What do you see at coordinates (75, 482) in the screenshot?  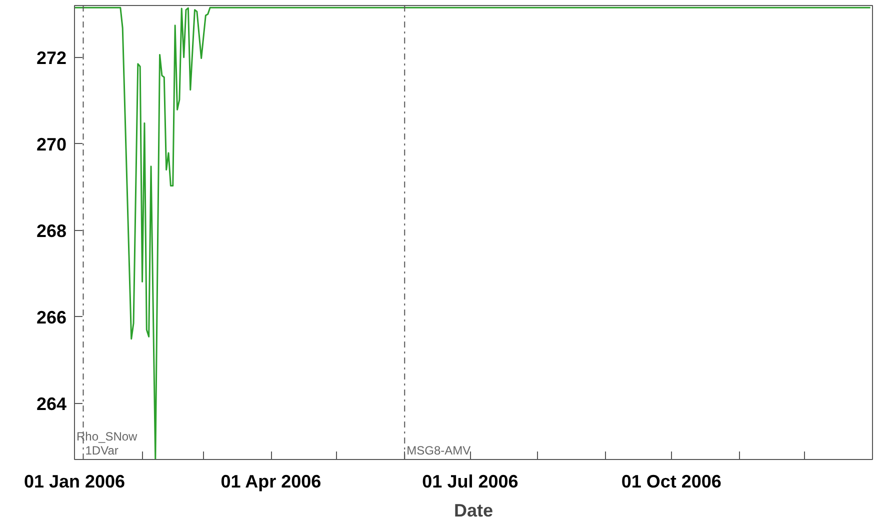 I see `x-tick-label: 01 Jan 2006` at bounding box center [75, 482].